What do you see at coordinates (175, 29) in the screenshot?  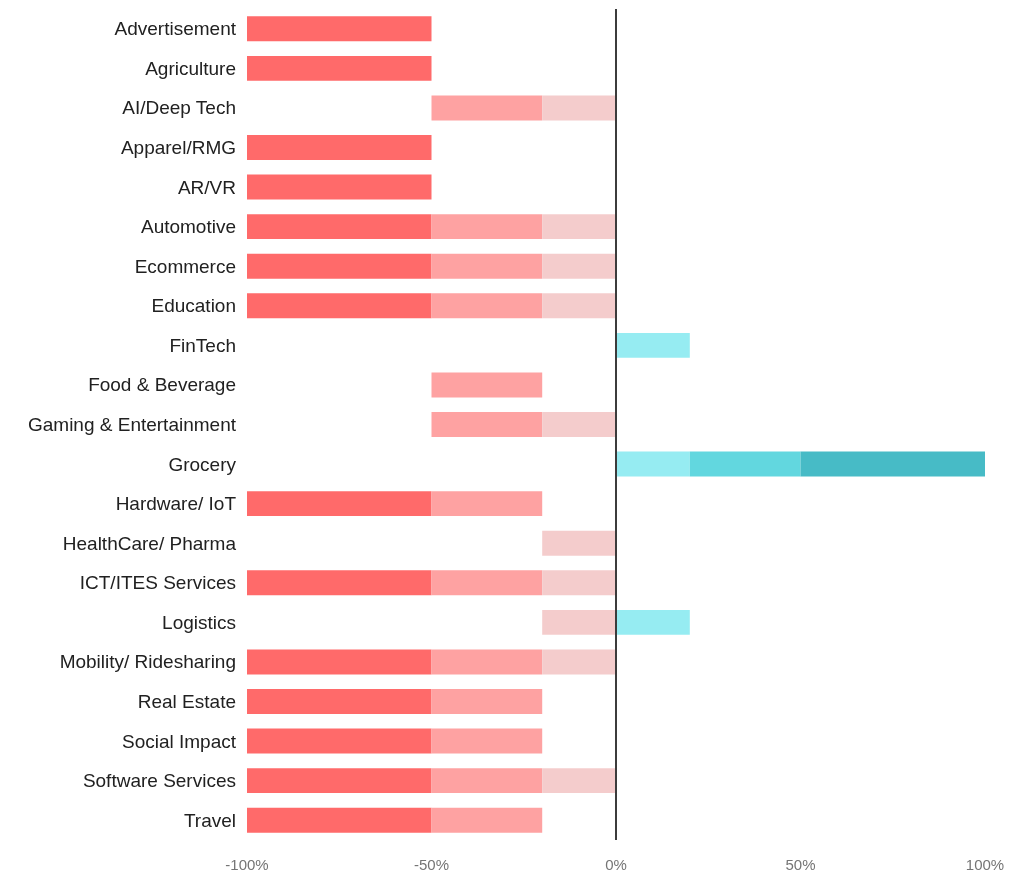 I see `y-tick-label: Advertisement` at bounding box center [175, 29].